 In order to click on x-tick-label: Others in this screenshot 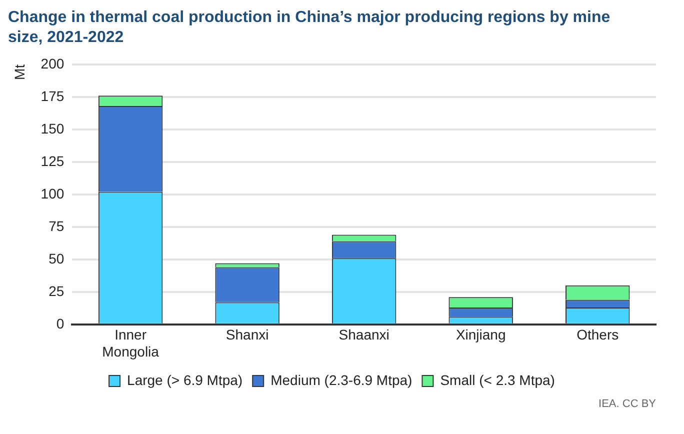, I will do `click(597, 334)`.